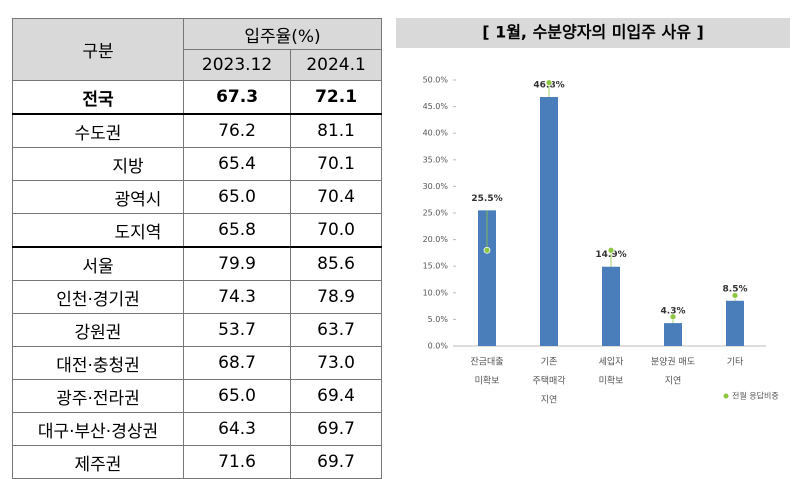 This screenshot has height=479, width=800. What do you see at coordinates (237, 164) in the screenshot?
I see `rate-cell: 65.4` at bounding box center [237, 164].